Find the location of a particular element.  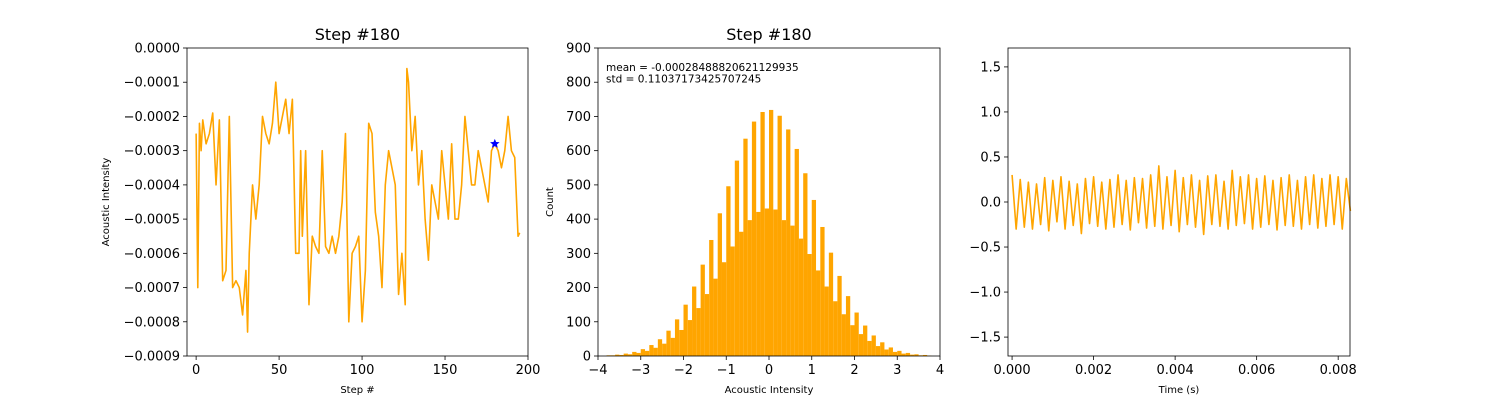

y-tick-label: 0.0 is located at coordinates (990, 203).